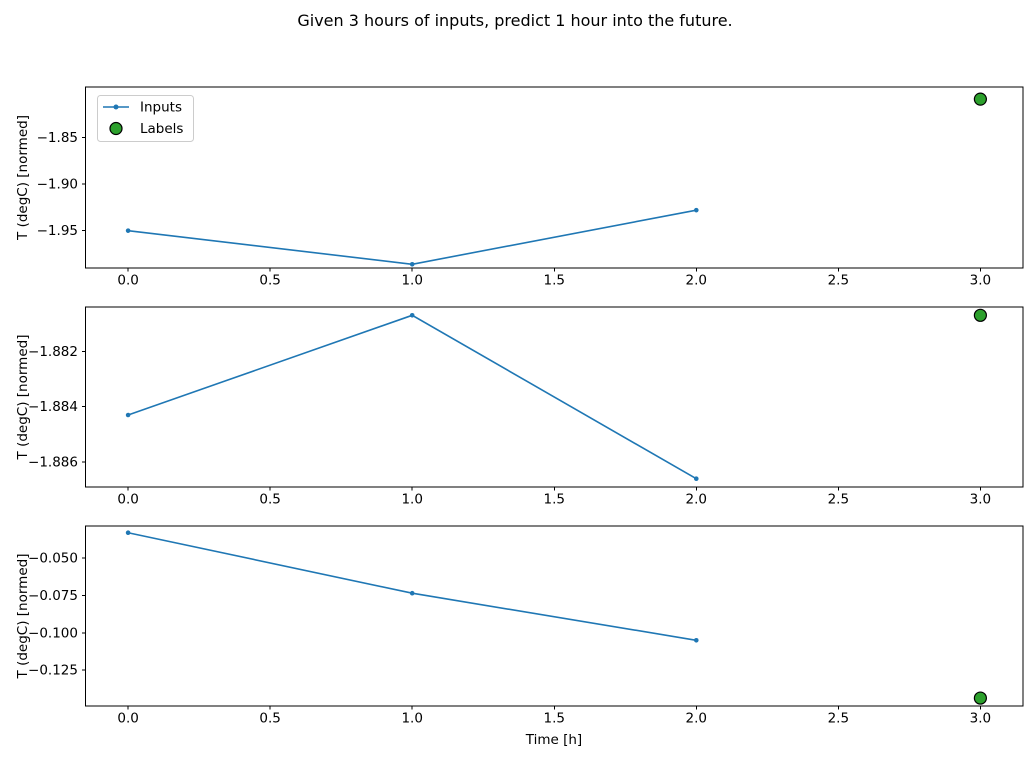  I want to click on y-tick-label: −0.125, so click(53, 671).